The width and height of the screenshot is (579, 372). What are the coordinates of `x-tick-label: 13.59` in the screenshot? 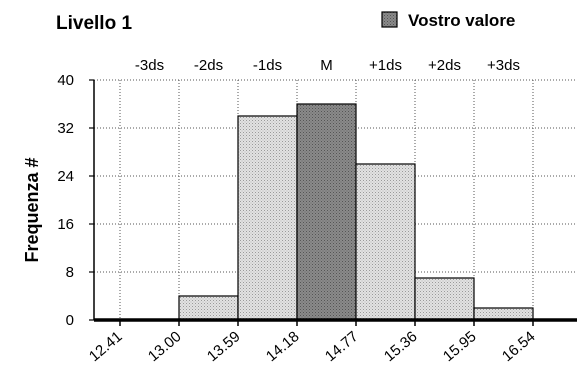 It's located at (224, 346).